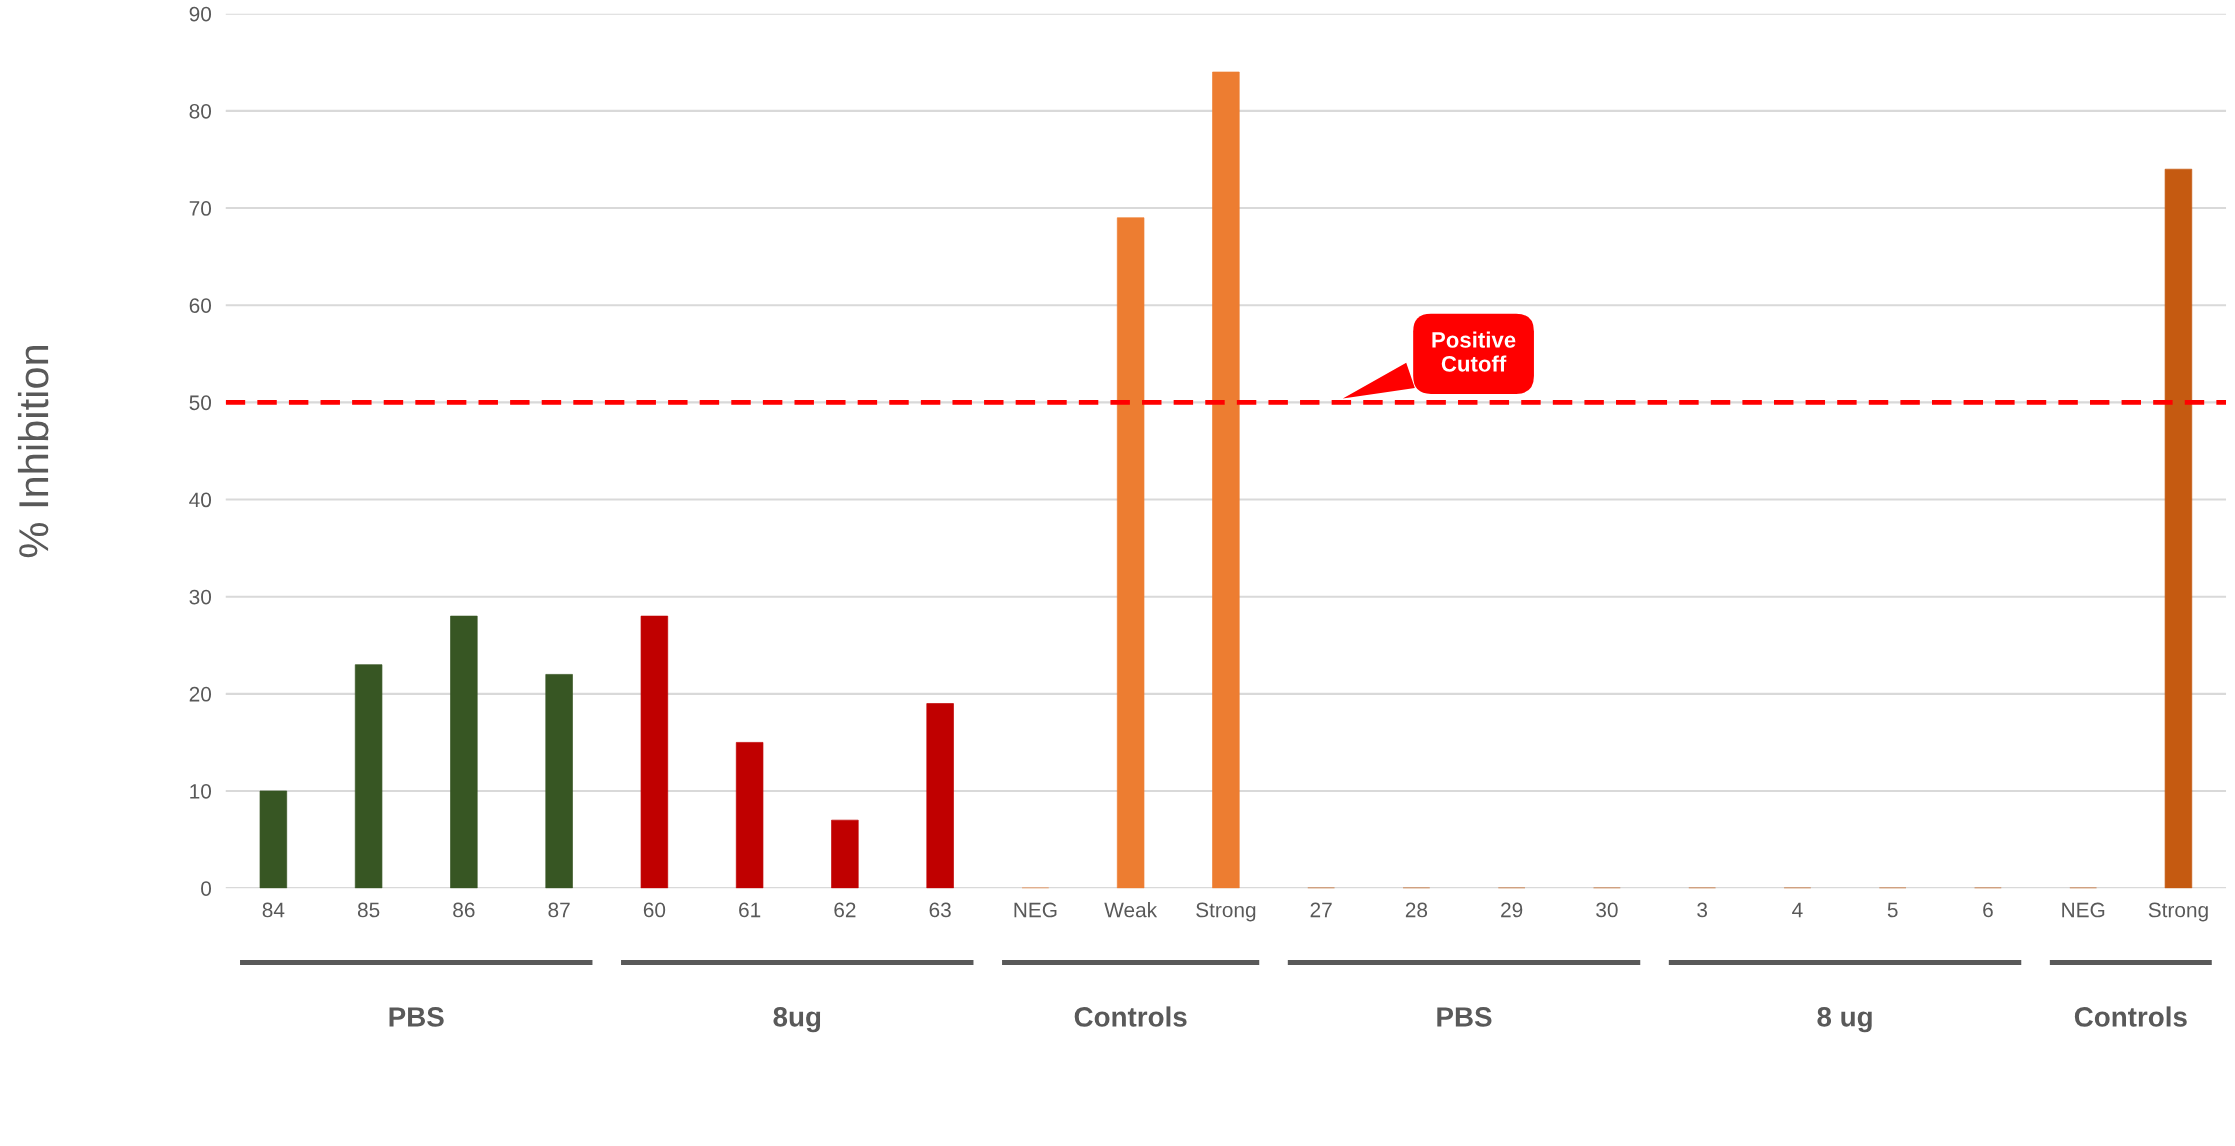 The width and height of the screenshot is (2235, 1146). What do you see at coordinates (1702, 910) in the screenshot?
I see `x-tick-label: 3` at bounding box center [1702, 910].